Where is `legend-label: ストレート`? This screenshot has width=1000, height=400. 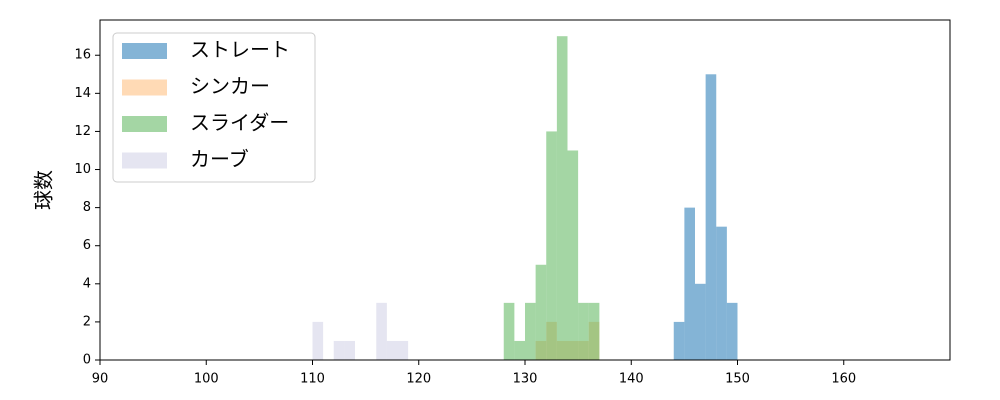
legend-label: ストレート is located at coordinates (240, 50).